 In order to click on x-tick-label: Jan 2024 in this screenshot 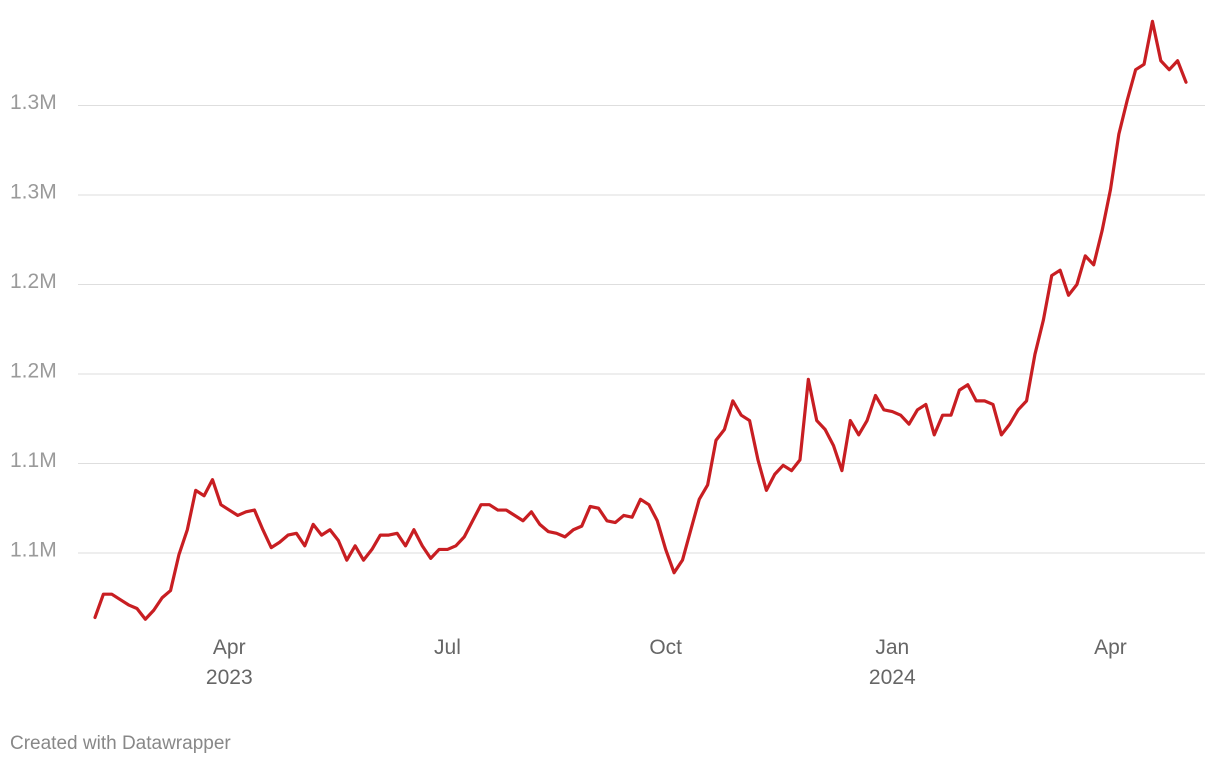, I will do `click(892, 662)`.